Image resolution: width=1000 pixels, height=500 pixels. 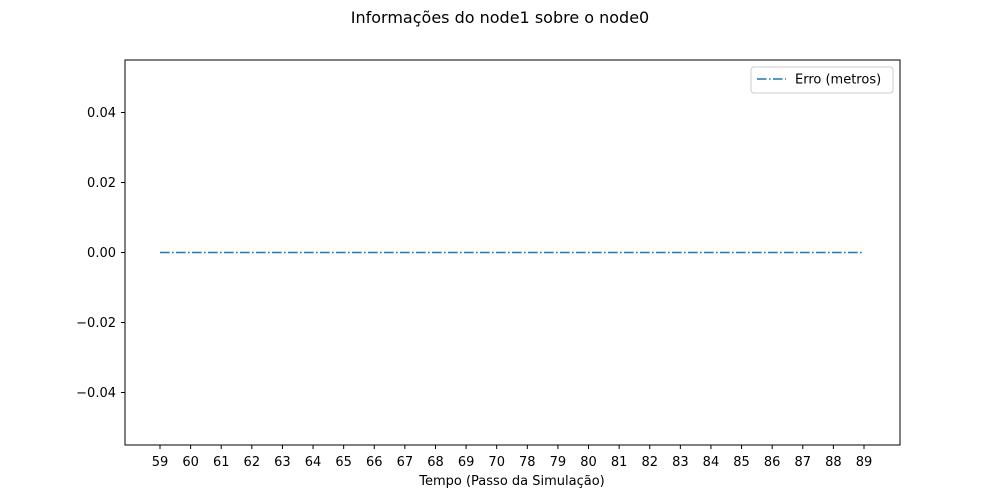 What do you see at coordinates (833, 462) in the screenshot?
I see `x-tick-label: 88` at bounding box center [833, 462].